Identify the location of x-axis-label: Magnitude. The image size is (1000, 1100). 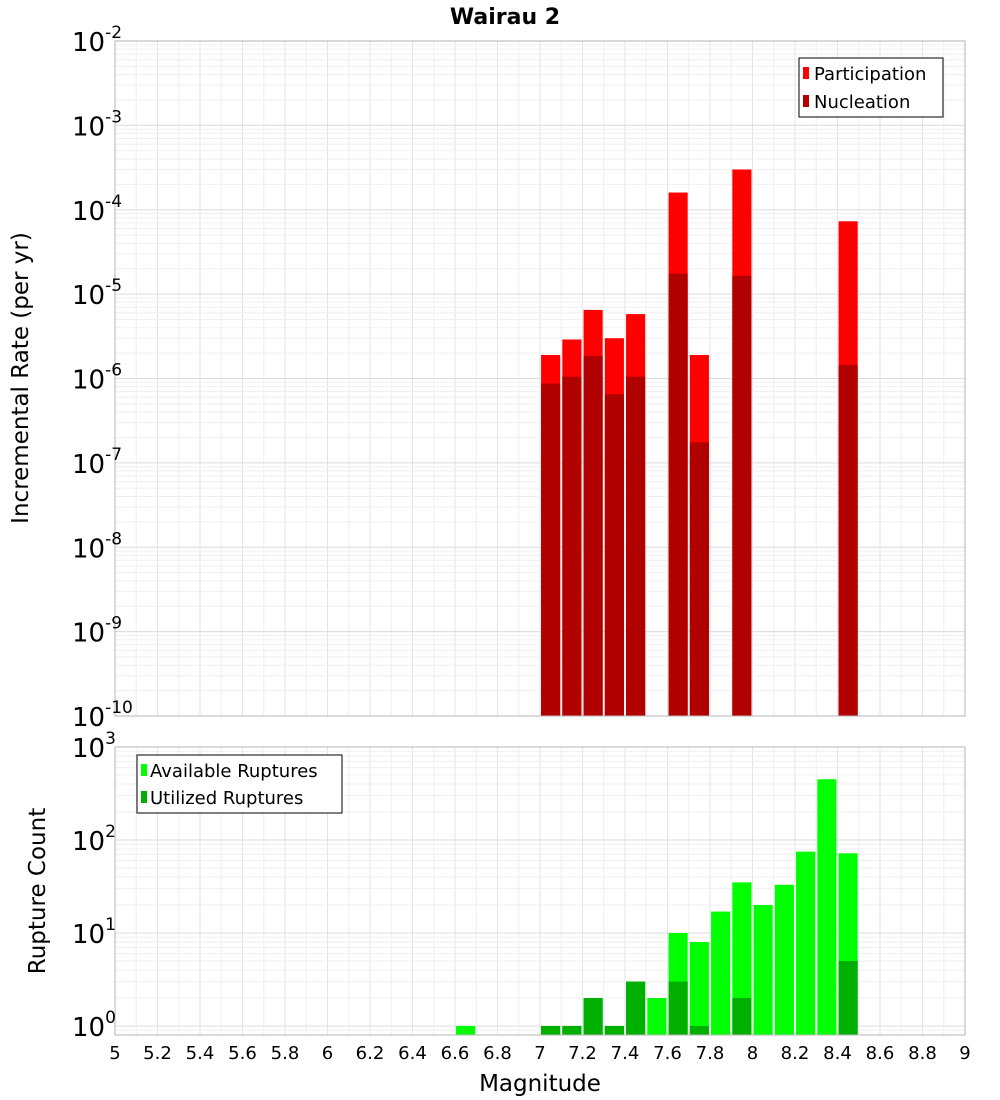
(540, 1084).